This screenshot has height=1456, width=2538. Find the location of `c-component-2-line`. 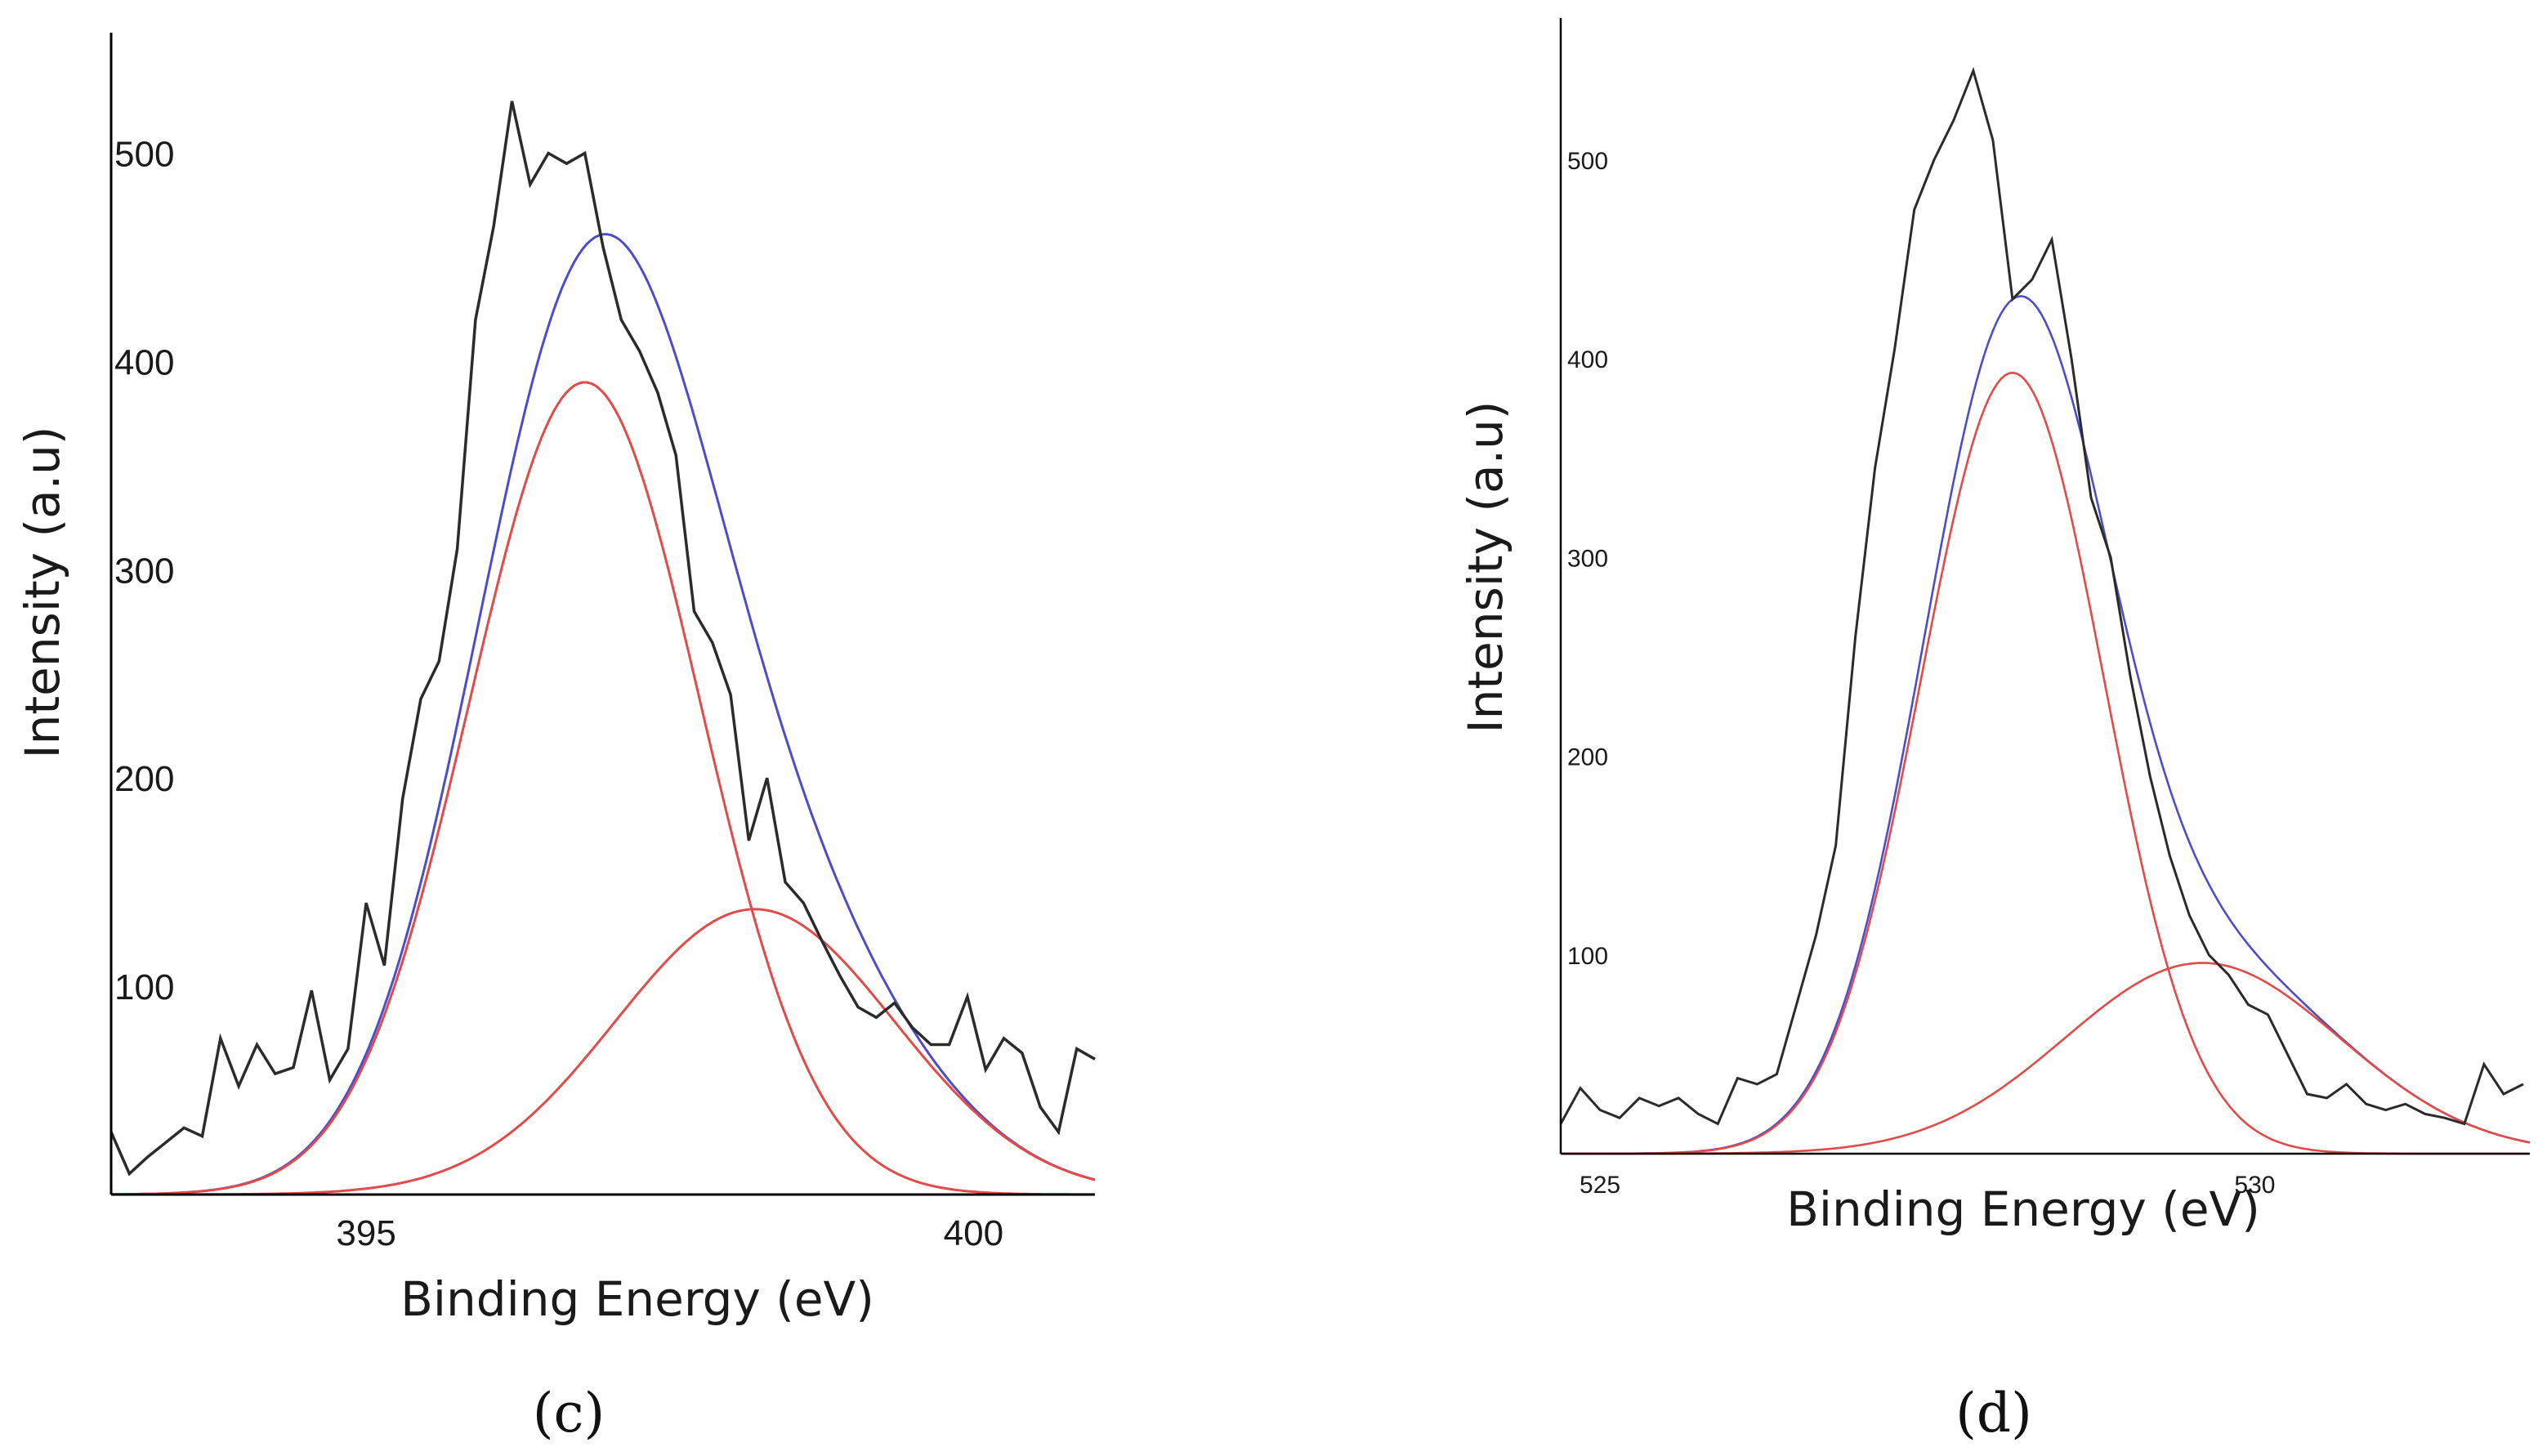

c-component-2-line is located at coordinates (604, 1052).